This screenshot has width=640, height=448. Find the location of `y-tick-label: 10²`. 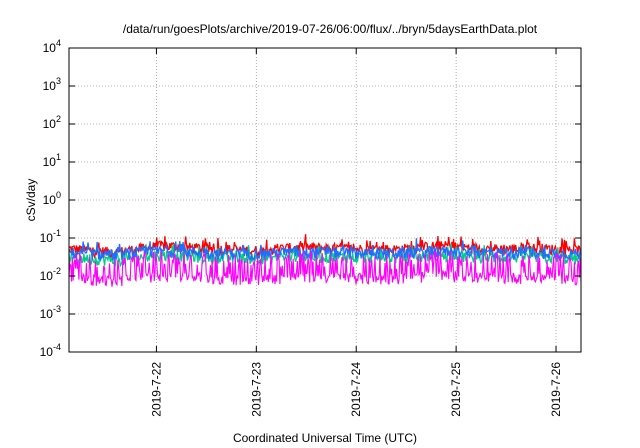

y-tick-label: 10² is located at coordinates (52, 122).